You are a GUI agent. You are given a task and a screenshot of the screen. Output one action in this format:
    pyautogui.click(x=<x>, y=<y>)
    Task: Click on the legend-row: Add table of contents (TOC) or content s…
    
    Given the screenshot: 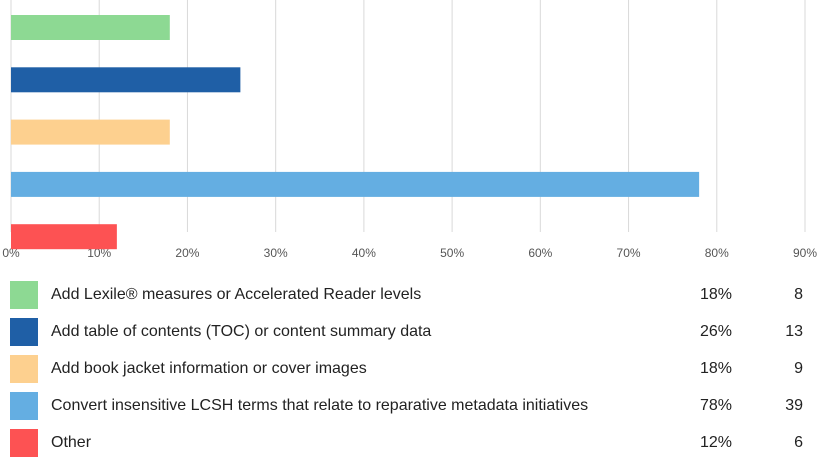 What is the action you would take?
    pyautogui.click(x=410, y=333)
    